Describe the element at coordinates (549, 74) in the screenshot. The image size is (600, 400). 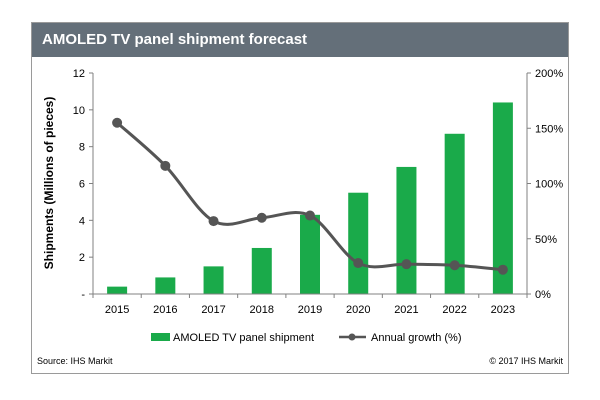
I see `y-right-tick-label: 200%` at that location.